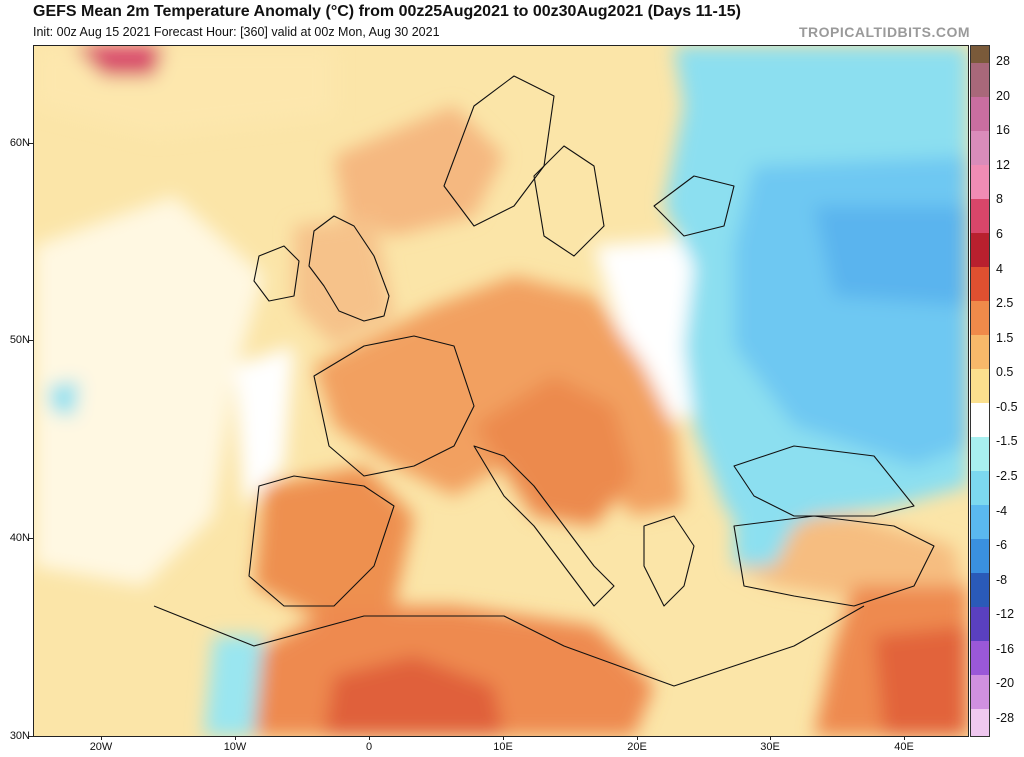  I want to click on lon-label-40e: 40E, so click(904, 747).